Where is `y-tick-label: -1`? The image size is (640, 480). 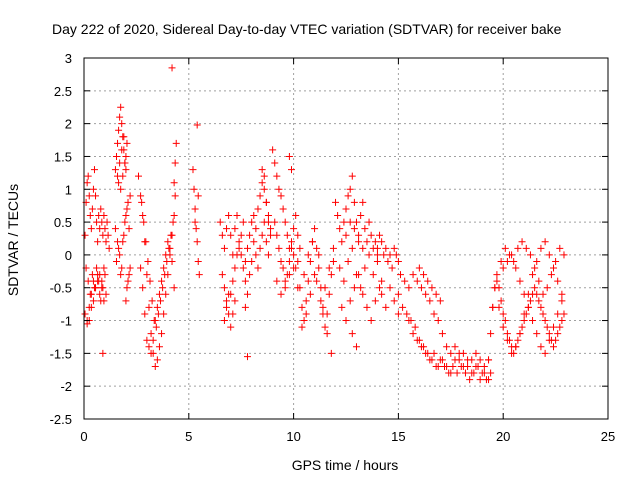
y-tick-label: -1 is located at coordinates (66, 321).